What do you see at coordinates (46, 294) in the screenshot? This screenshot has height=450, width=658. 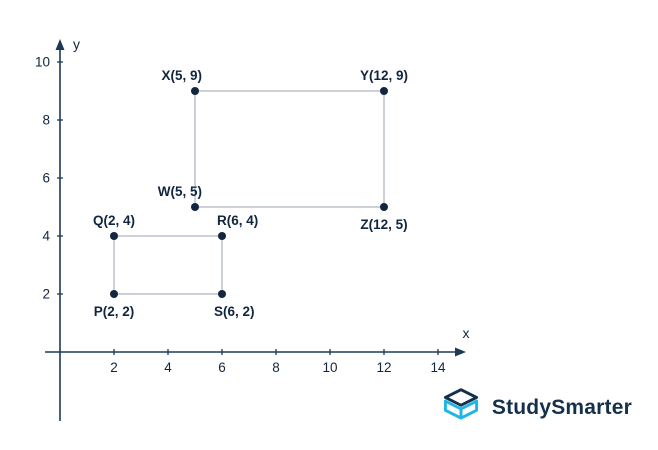 I see `y-tick-label: 2` at bounding box center [46, 294].